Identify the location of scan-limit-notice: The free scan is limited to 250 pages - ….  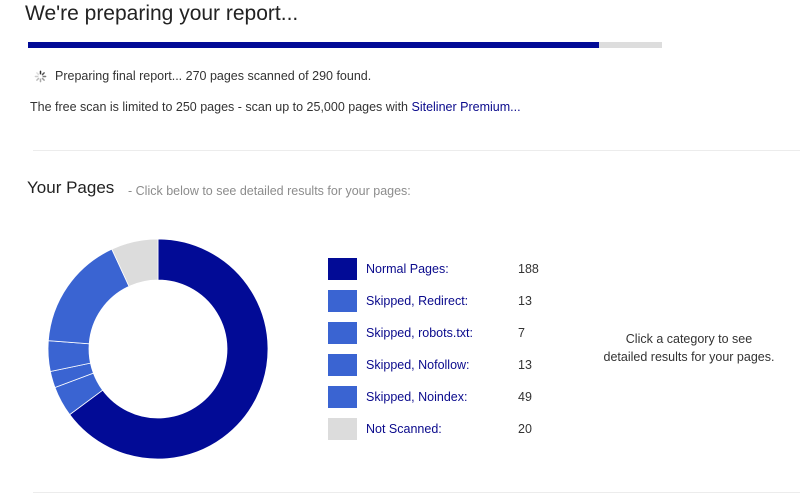
(275, 107).